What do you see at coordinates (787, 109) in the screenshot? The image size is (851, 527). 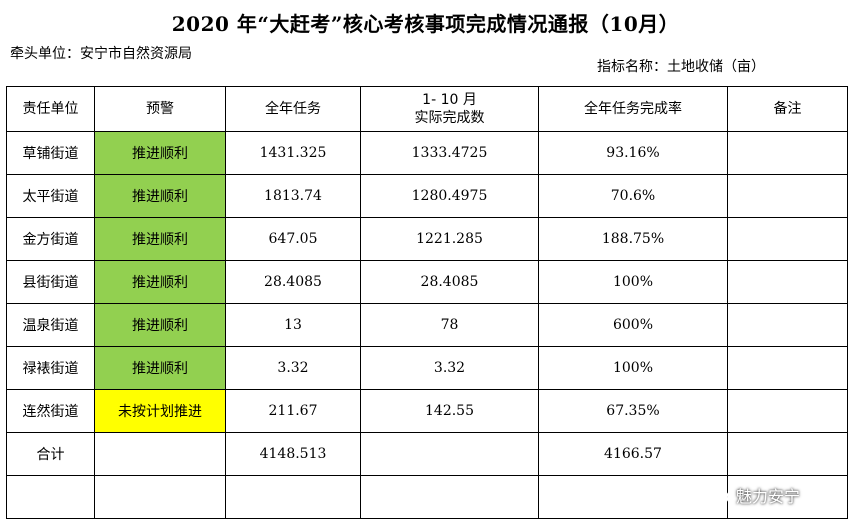 I see `header-note: 备注` at bounding box center [787, 109].